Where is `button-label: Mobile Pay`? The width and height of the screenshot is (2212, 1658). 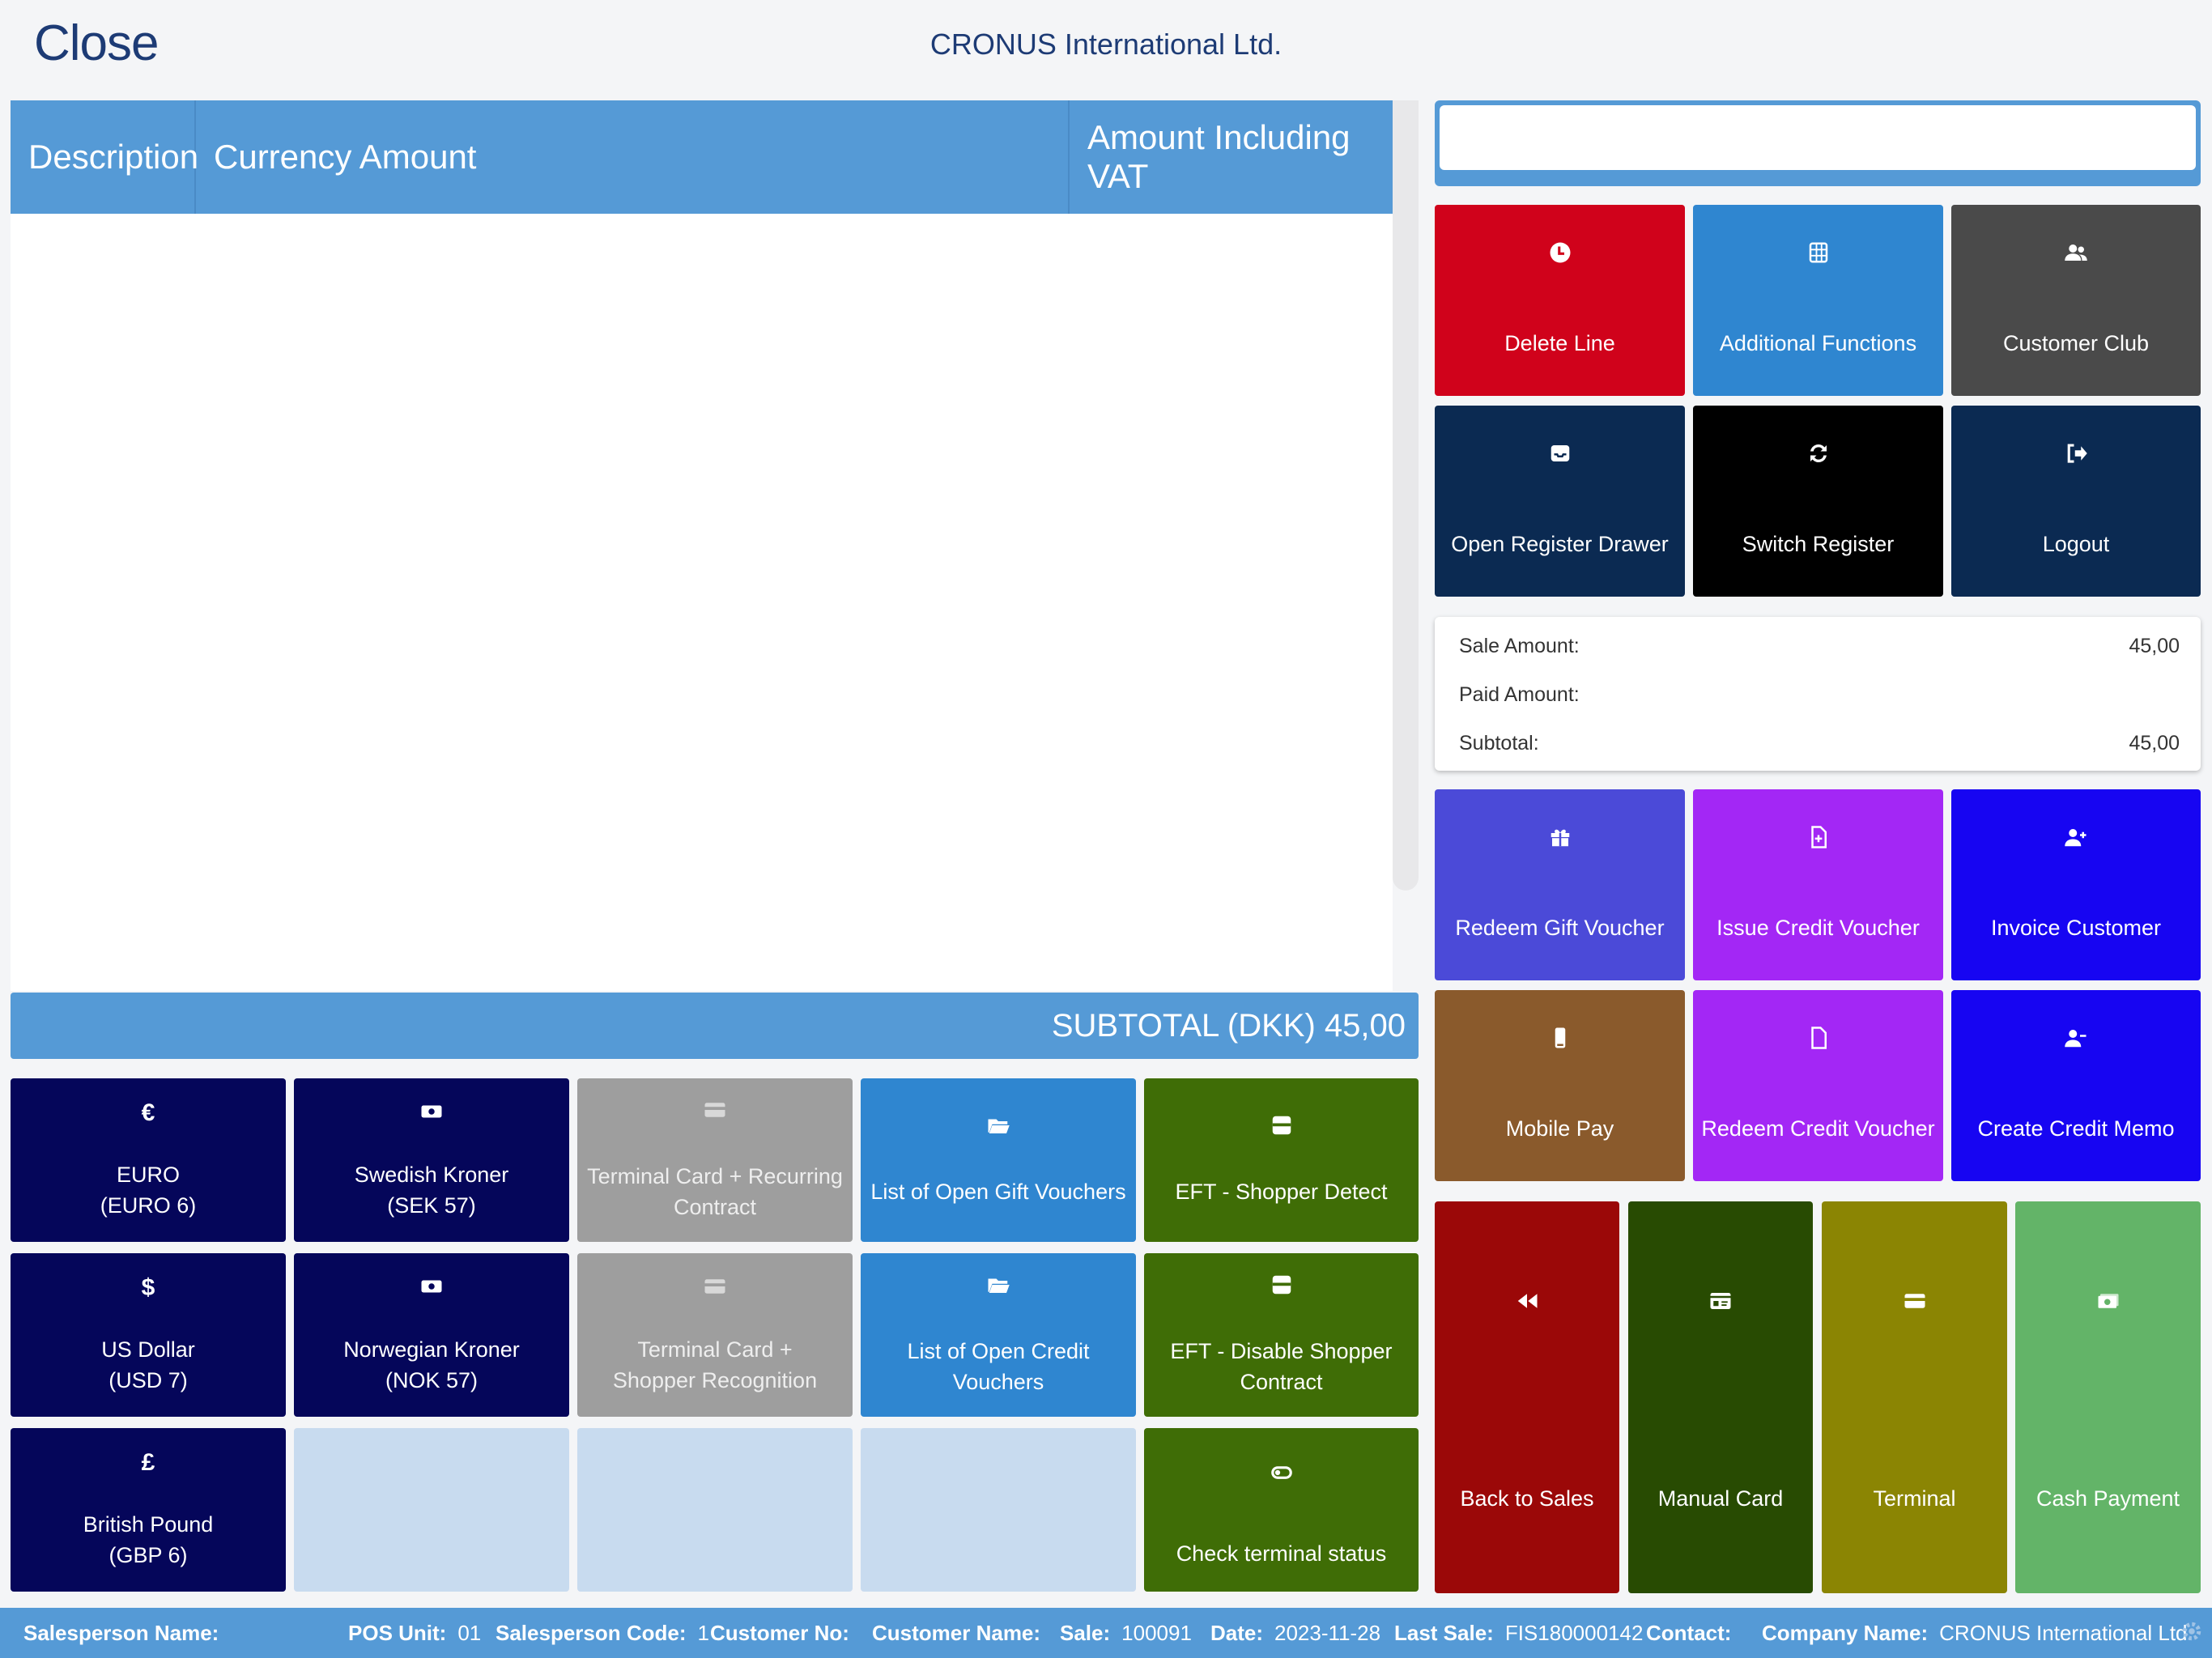
button-label: Mobile Pay is located at coordinates (1560, 1128).